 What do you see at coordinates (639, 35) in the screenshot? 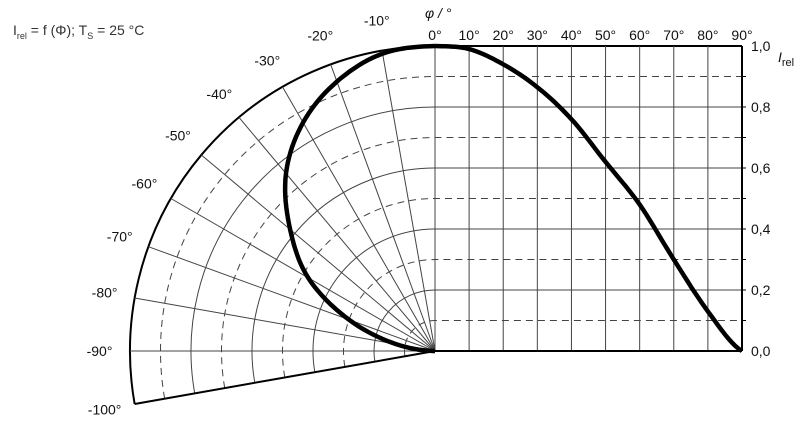
I see `x-tick-label: 60°` at bounding box center [639, 35].